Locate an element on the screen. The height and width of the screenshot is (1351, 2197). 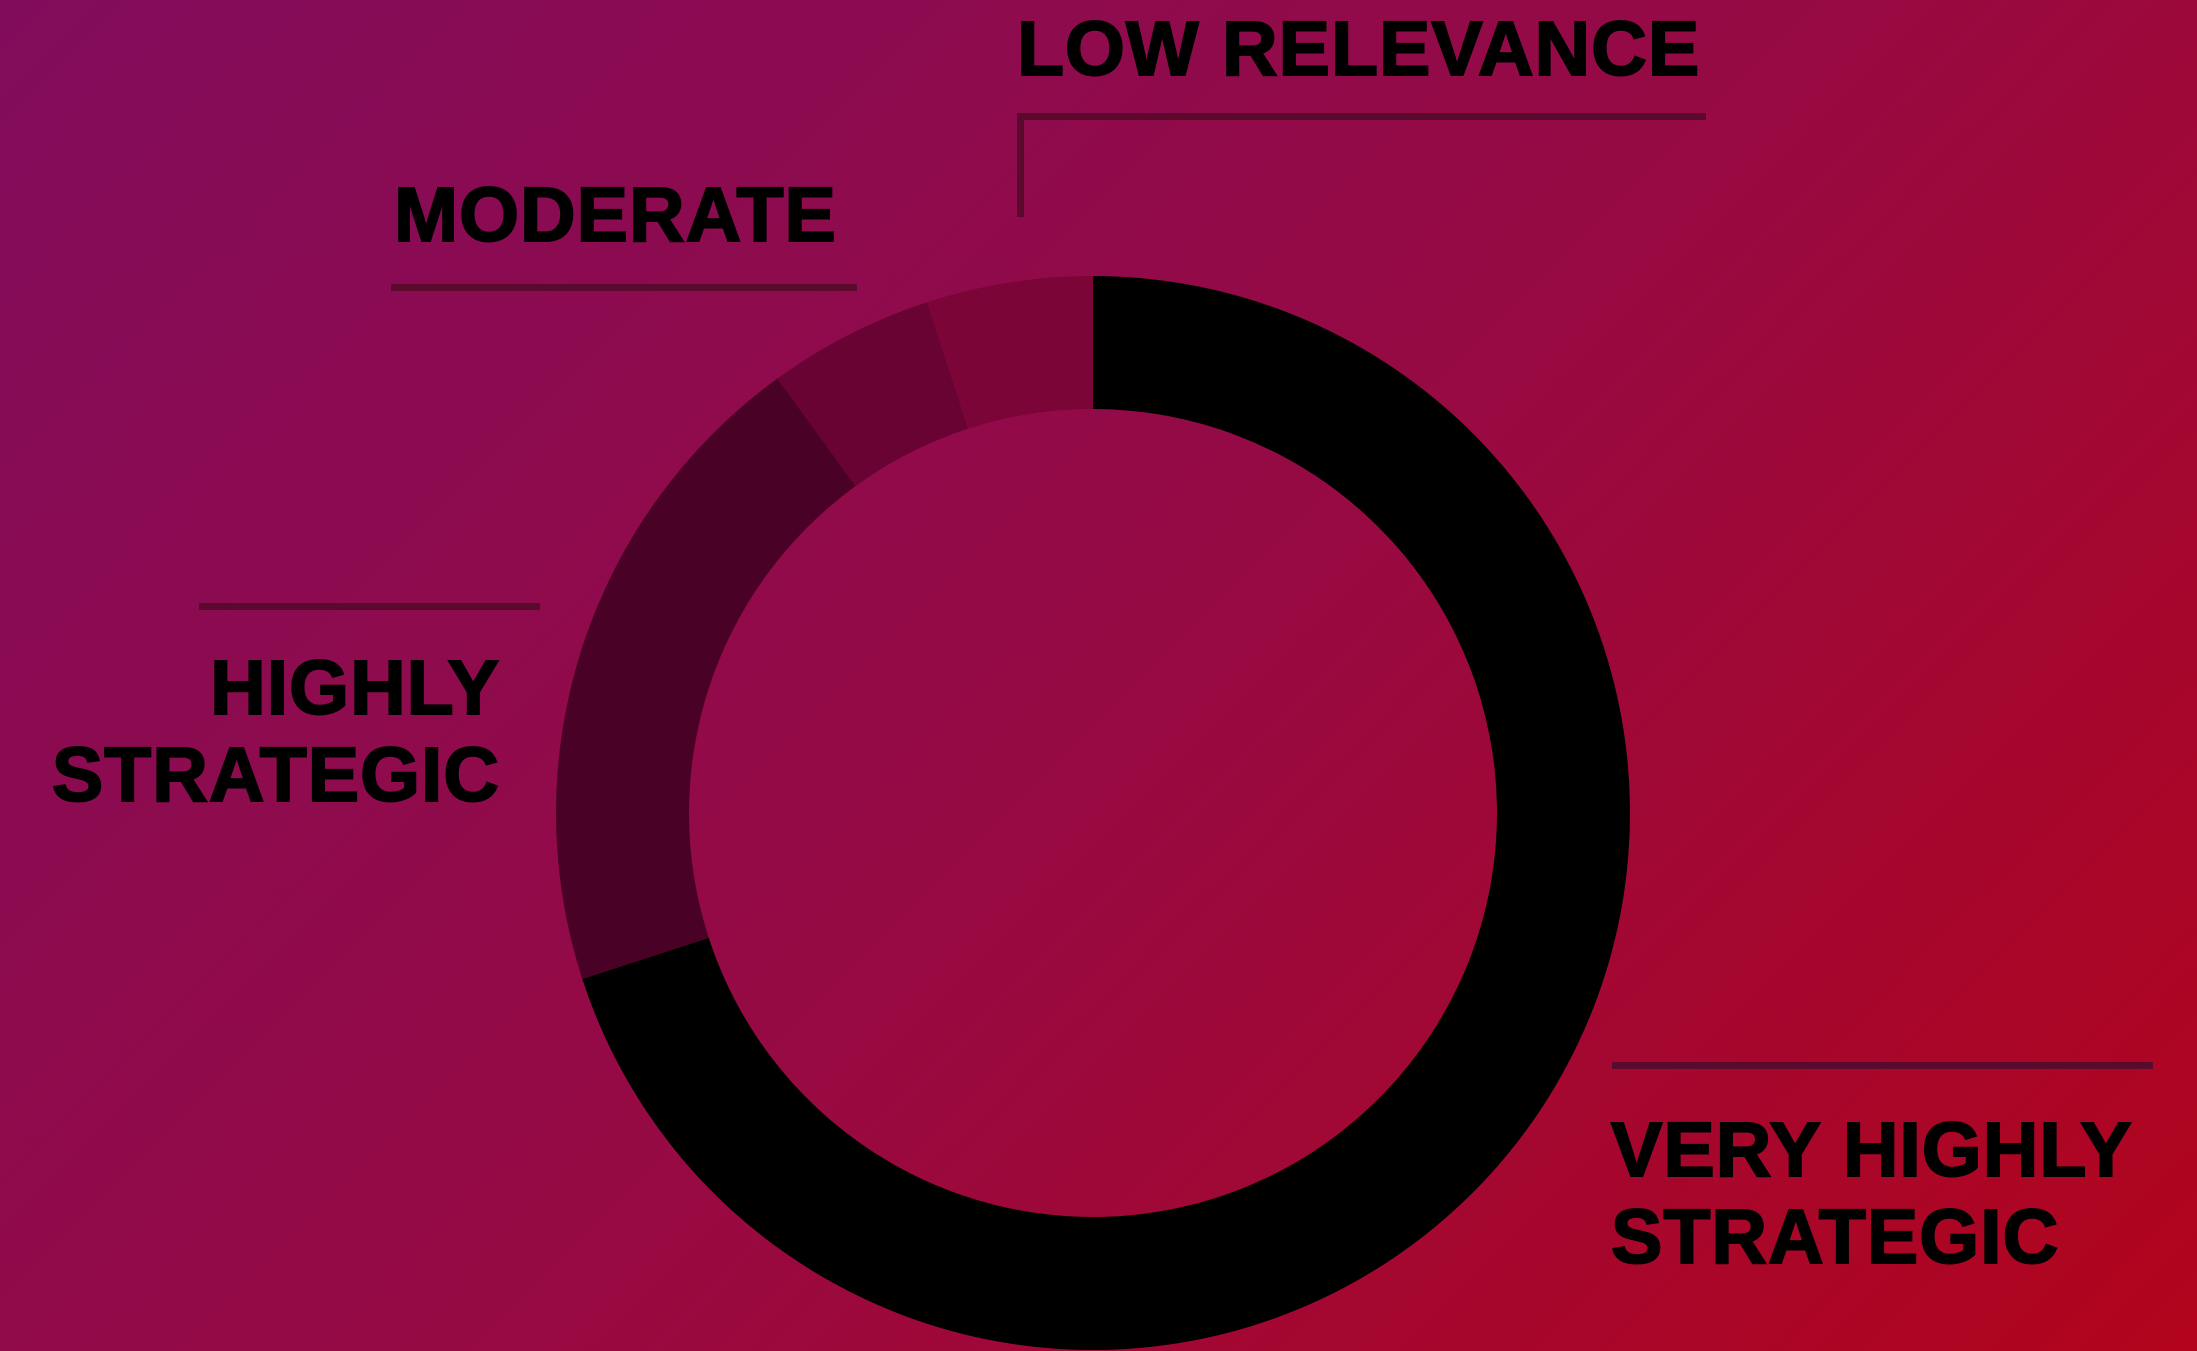
label-highly-strategic-line2: STRATEGIC is located at coordinates (275, 775).